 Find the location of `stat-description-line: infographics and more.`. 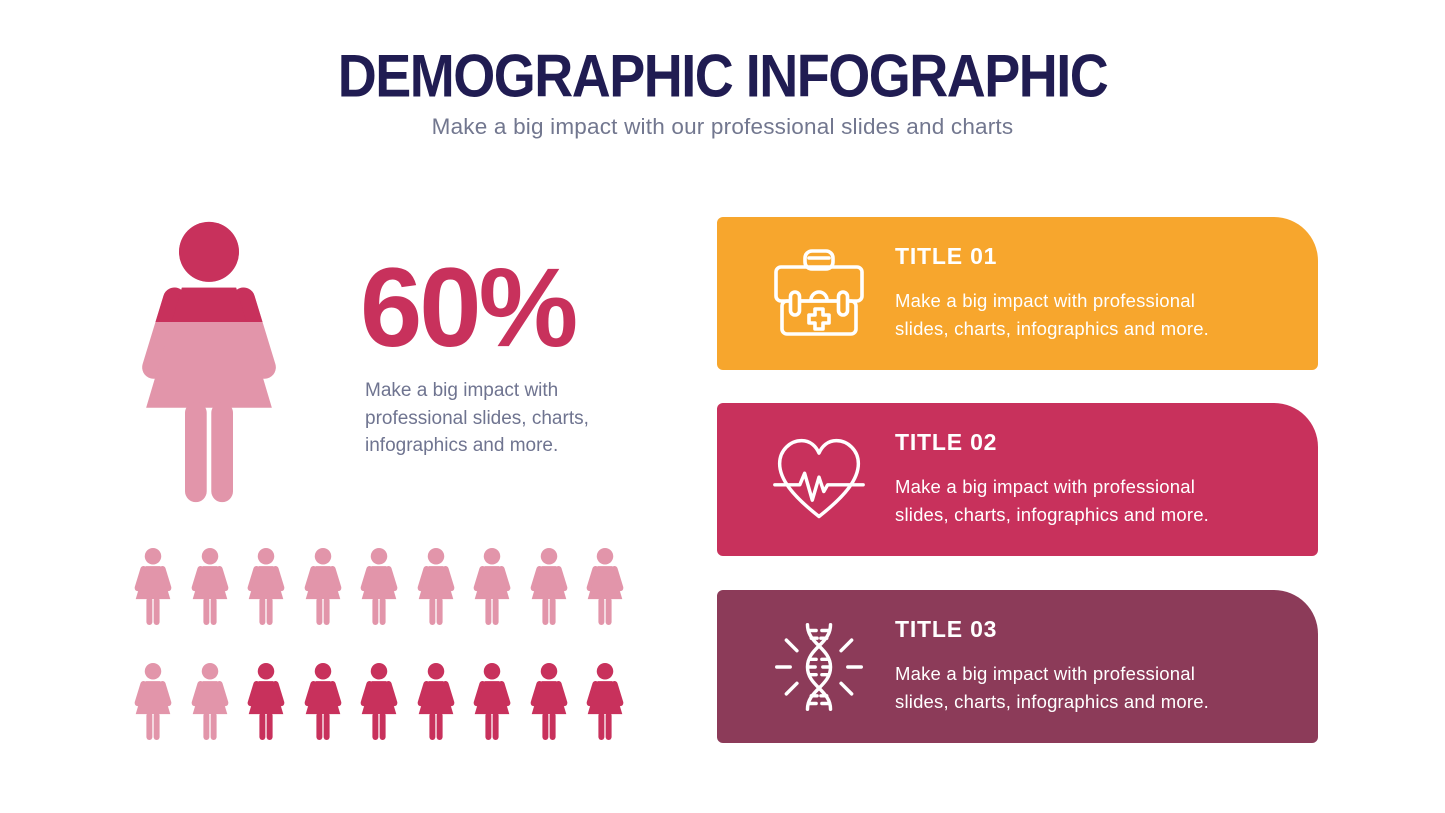

stat-description-line: infographics and more. is located at coordinates (462, 445).